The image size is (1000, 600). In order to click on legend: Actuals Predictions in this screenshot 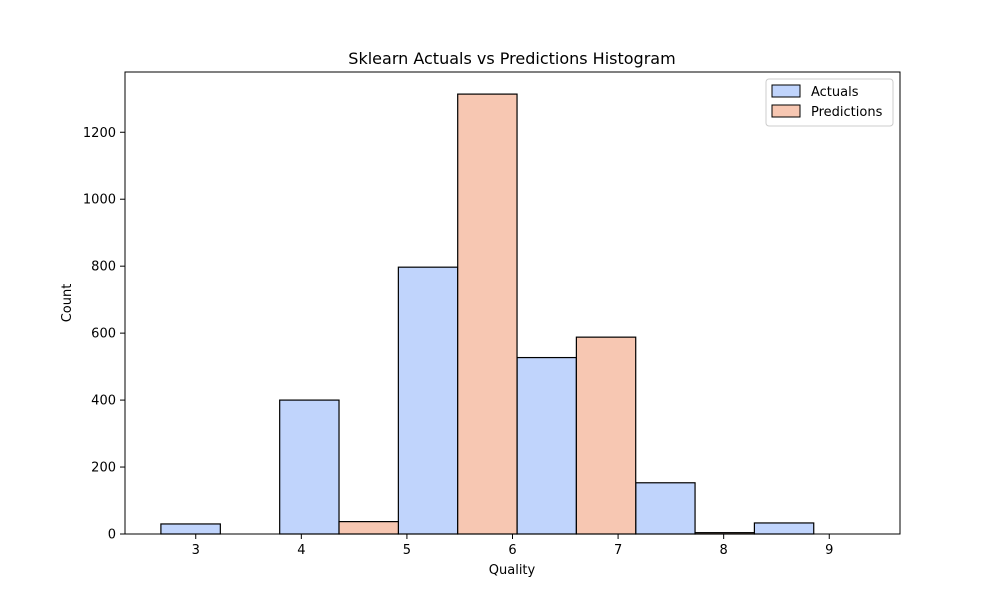, I will do `click(829, 102)`.